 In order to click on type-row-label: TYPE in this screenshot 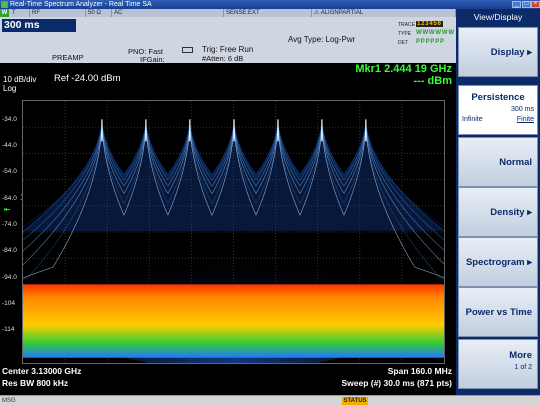, I will do `click(405, 34)`.